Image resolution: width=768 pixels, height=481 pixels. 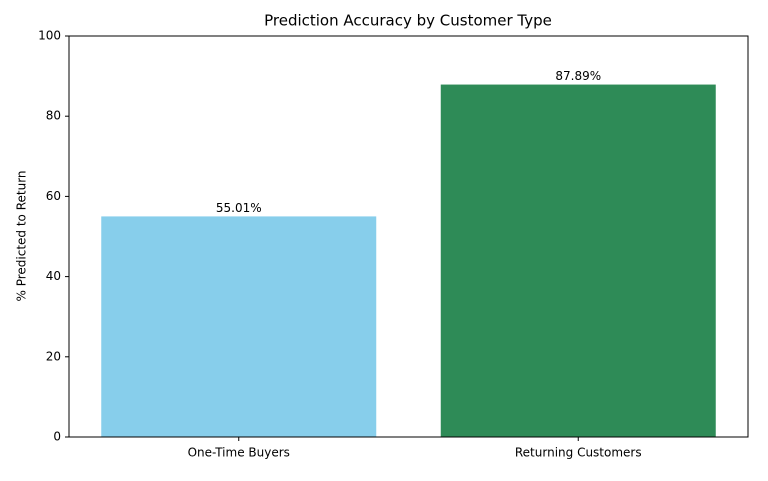 I want to click on data-label: 87.89%, so click(x=578, y=76).